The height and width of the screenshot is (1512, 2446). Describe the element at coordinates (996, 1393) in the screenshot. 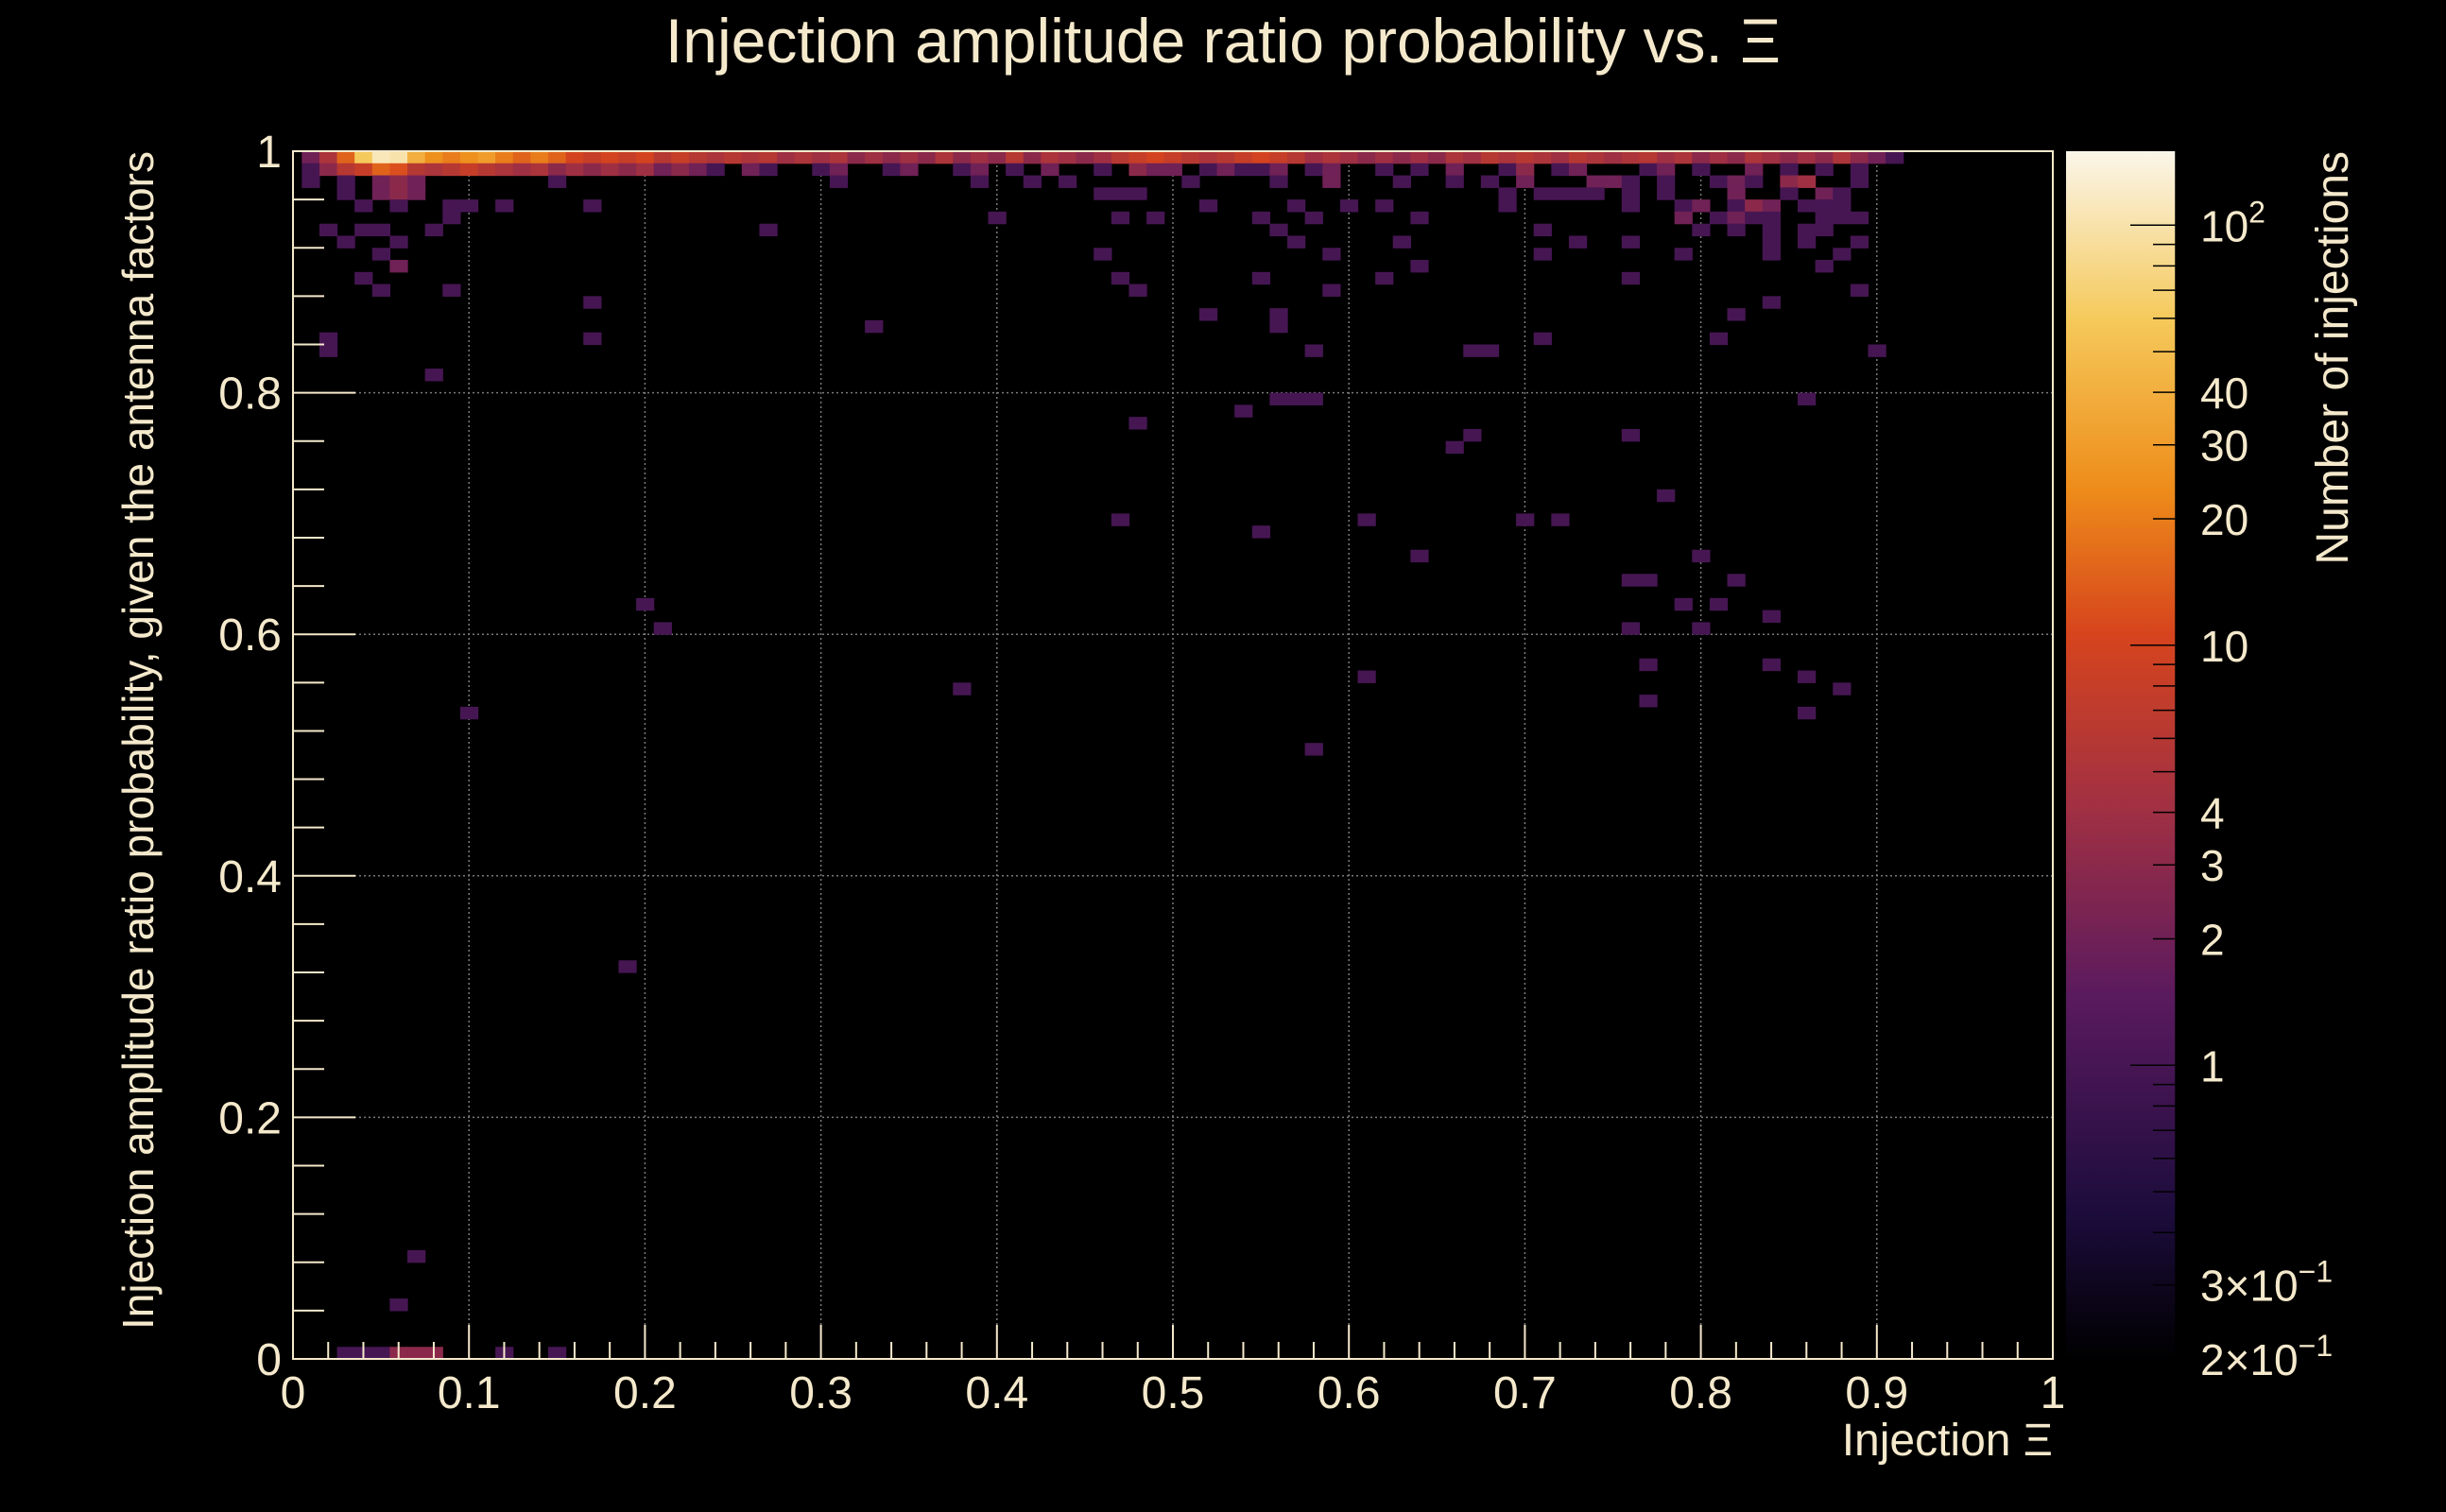

I see `x-tick-label: 0.4` at that location.